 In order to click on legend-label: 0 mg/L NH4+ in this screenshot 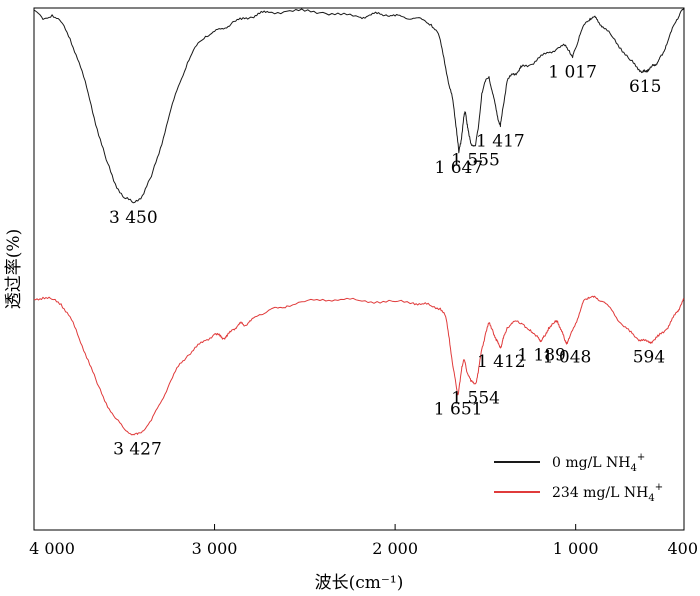, I will do `click(598, 463)`.